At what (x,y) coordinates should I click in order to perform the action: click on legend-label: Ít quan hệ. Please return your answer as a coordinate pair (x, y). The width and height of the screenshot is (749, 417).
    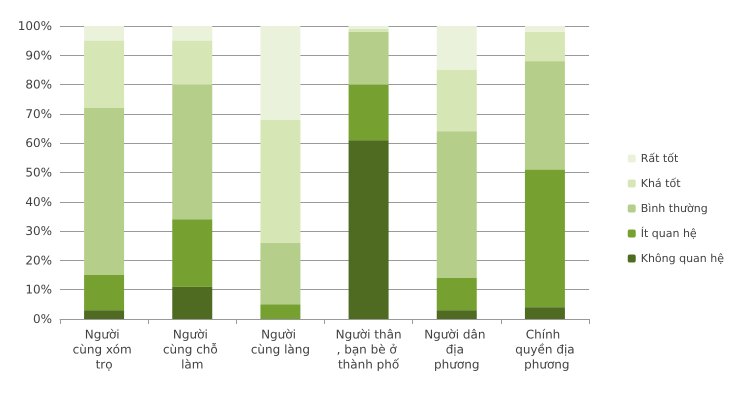
    Looking at the image, I should click on (668, 233).